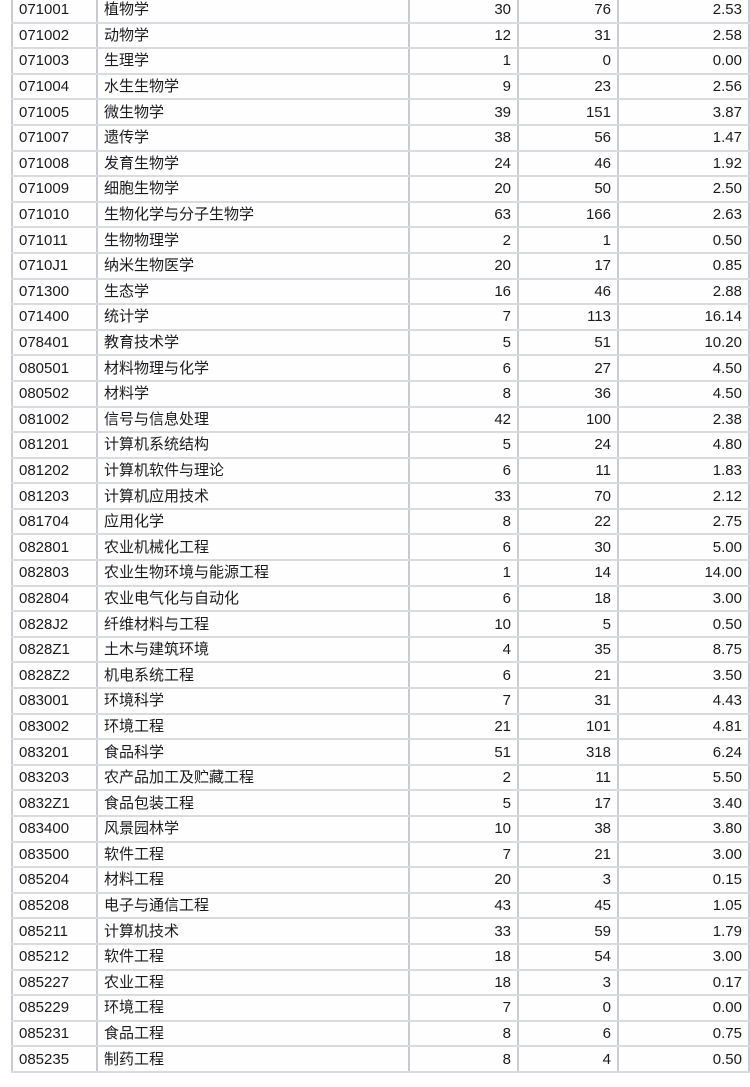  What do you see at coordinates (463, 905) in the screenshot?
I see `cell-count-1: 43` at bounding box center [463, 905].